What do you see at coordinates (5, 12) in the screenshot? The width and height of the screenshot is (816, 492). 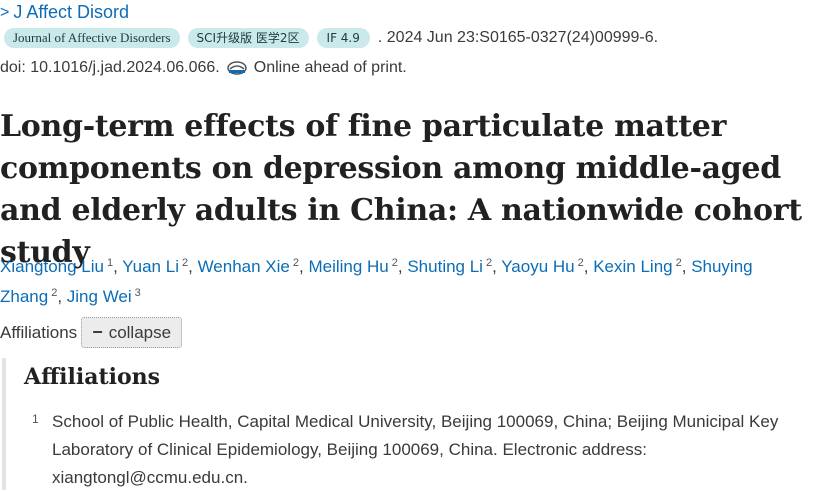 I see `chevron-right-icon: >` at bounding box center [5, 12].